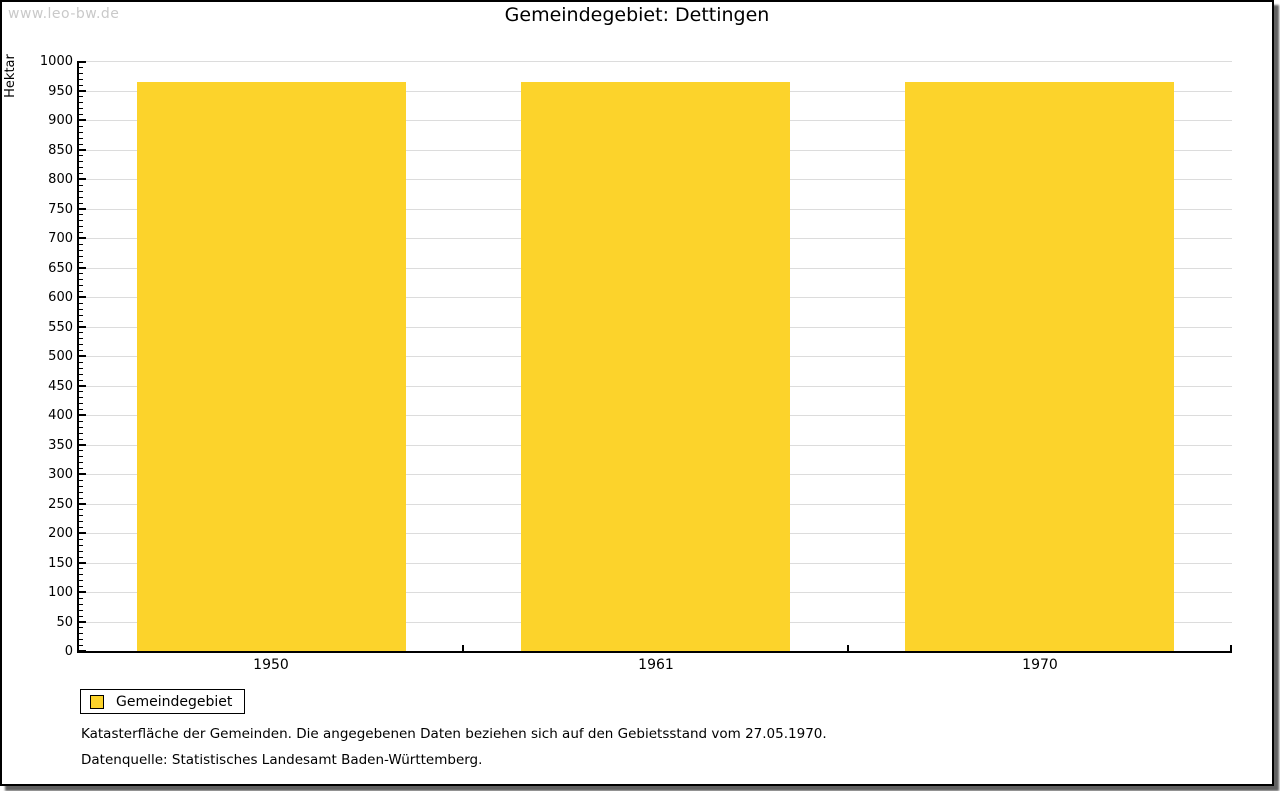  Describe the element at coordinates (60, 120) in the screenshot. I see `y-axis-tick-label: 900` at that location.